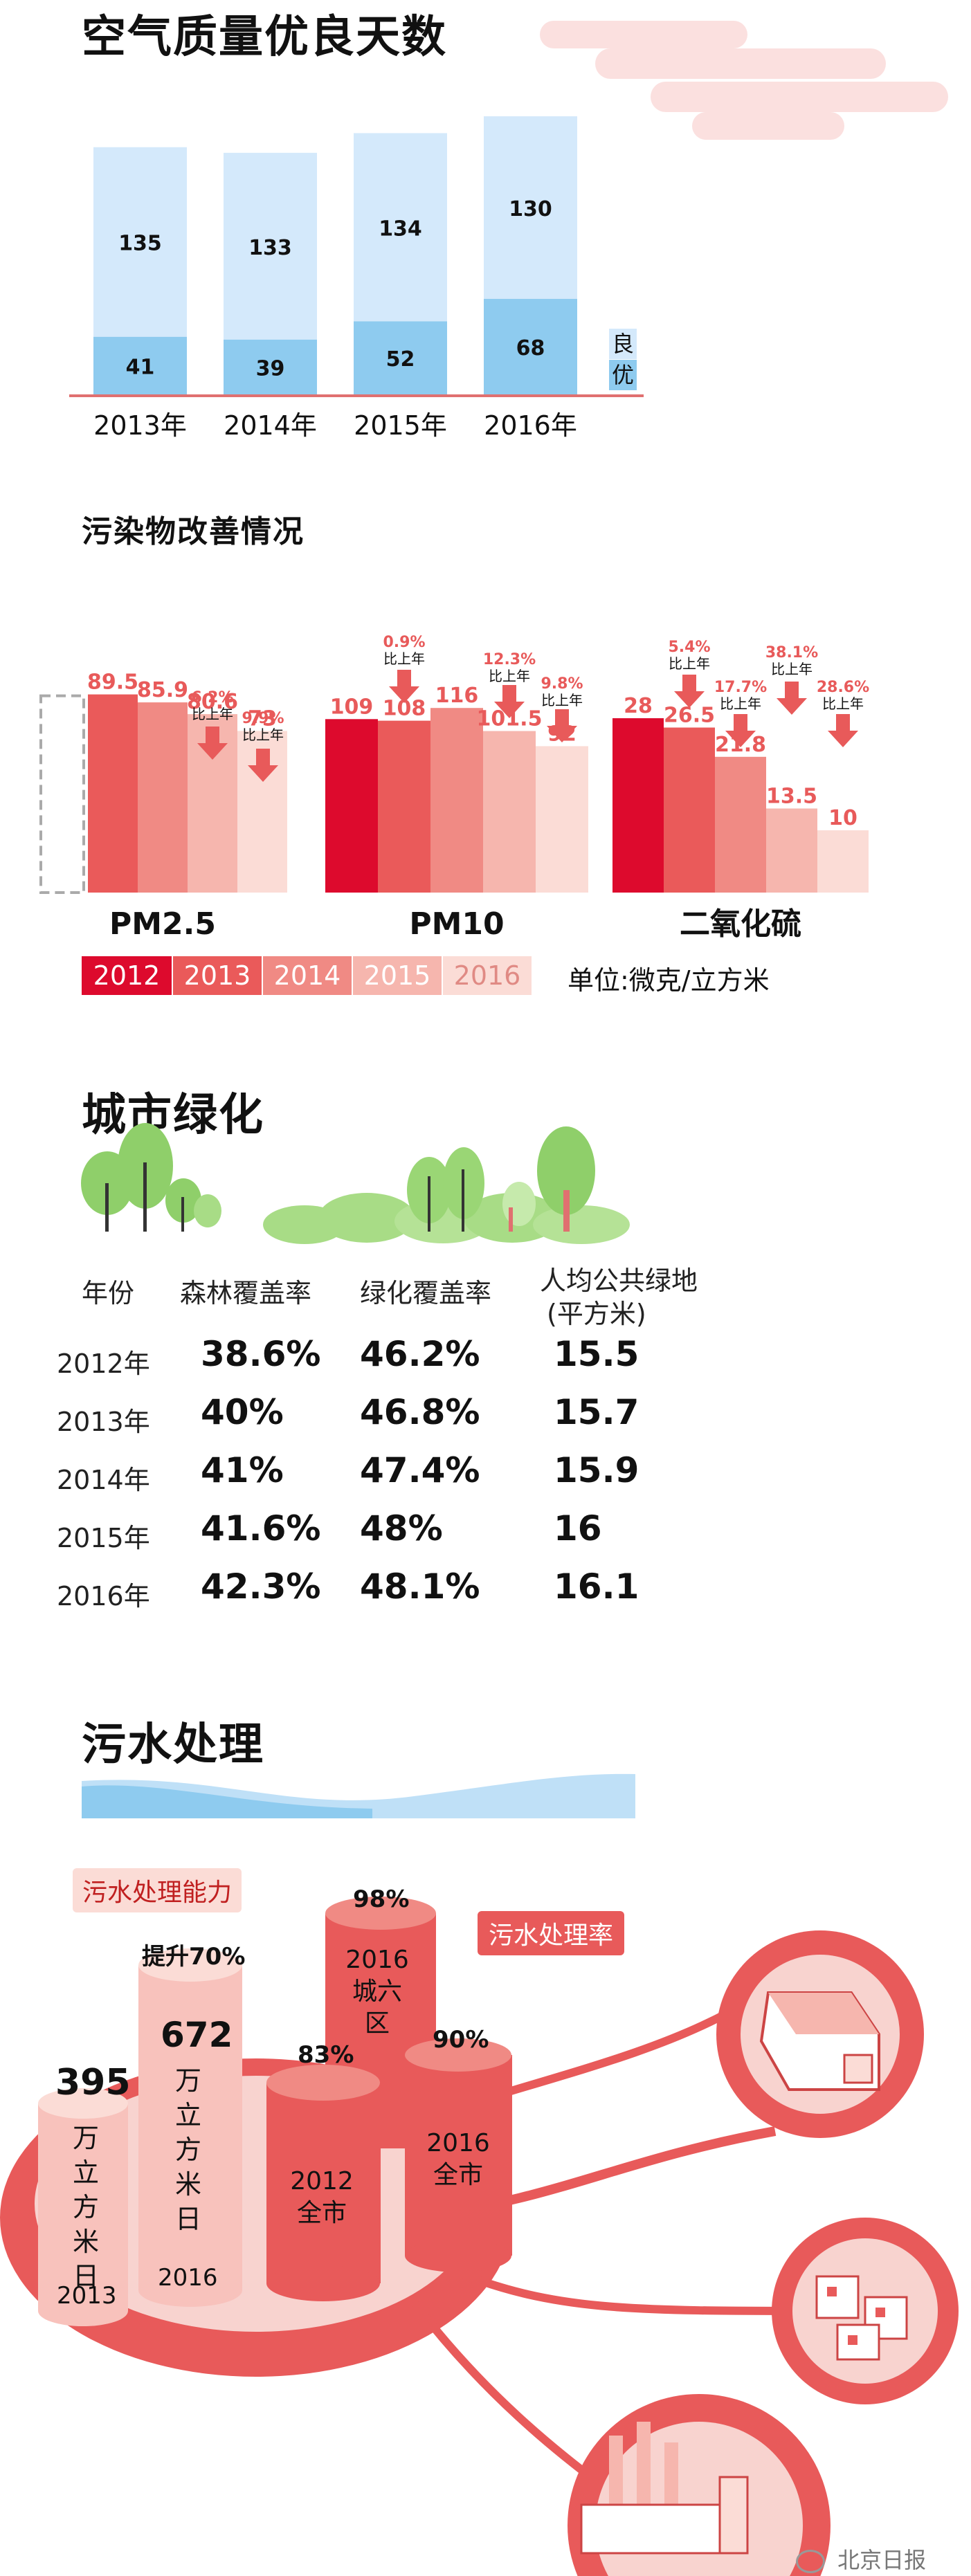 This screenshot has height=2576, width=971. What do you see at coordinates (162, 690) in the screenshot?
I see `value-0-2: 85.9` at bounding box center [162, 690].